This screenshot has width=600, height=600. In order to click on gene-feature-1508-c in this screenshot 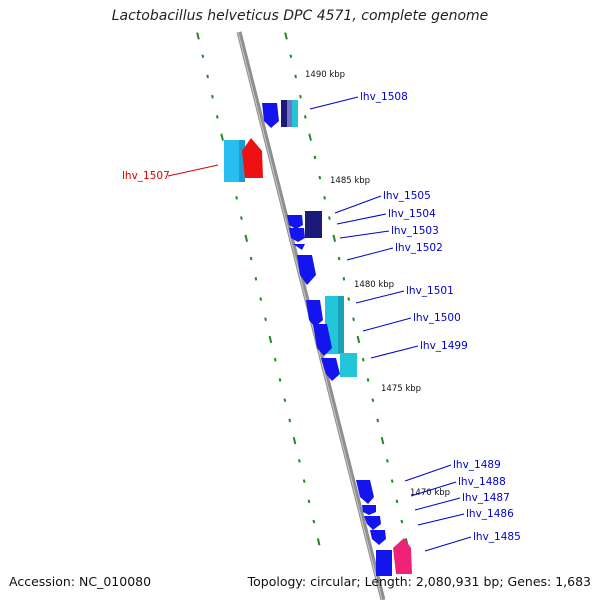, I will do `click(289, 113)`.